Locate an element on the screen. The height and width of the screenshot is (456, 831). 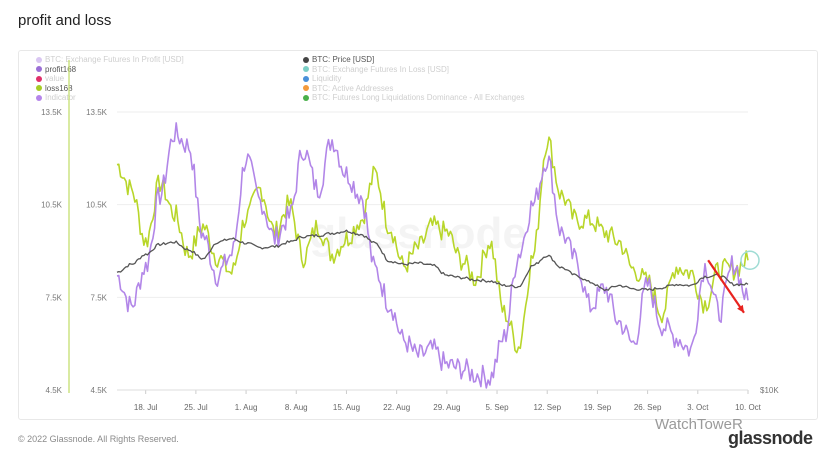
legend-item-left-0: BTC: Exchange Futures In Profit [USD] is located at coordinates (110, 60).